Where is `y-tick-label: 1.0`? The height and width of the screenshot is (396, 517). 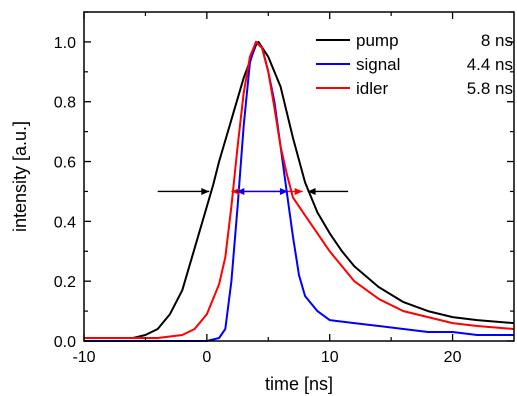 y-tick-label: 1.0 is located at coordinates (65, 43).